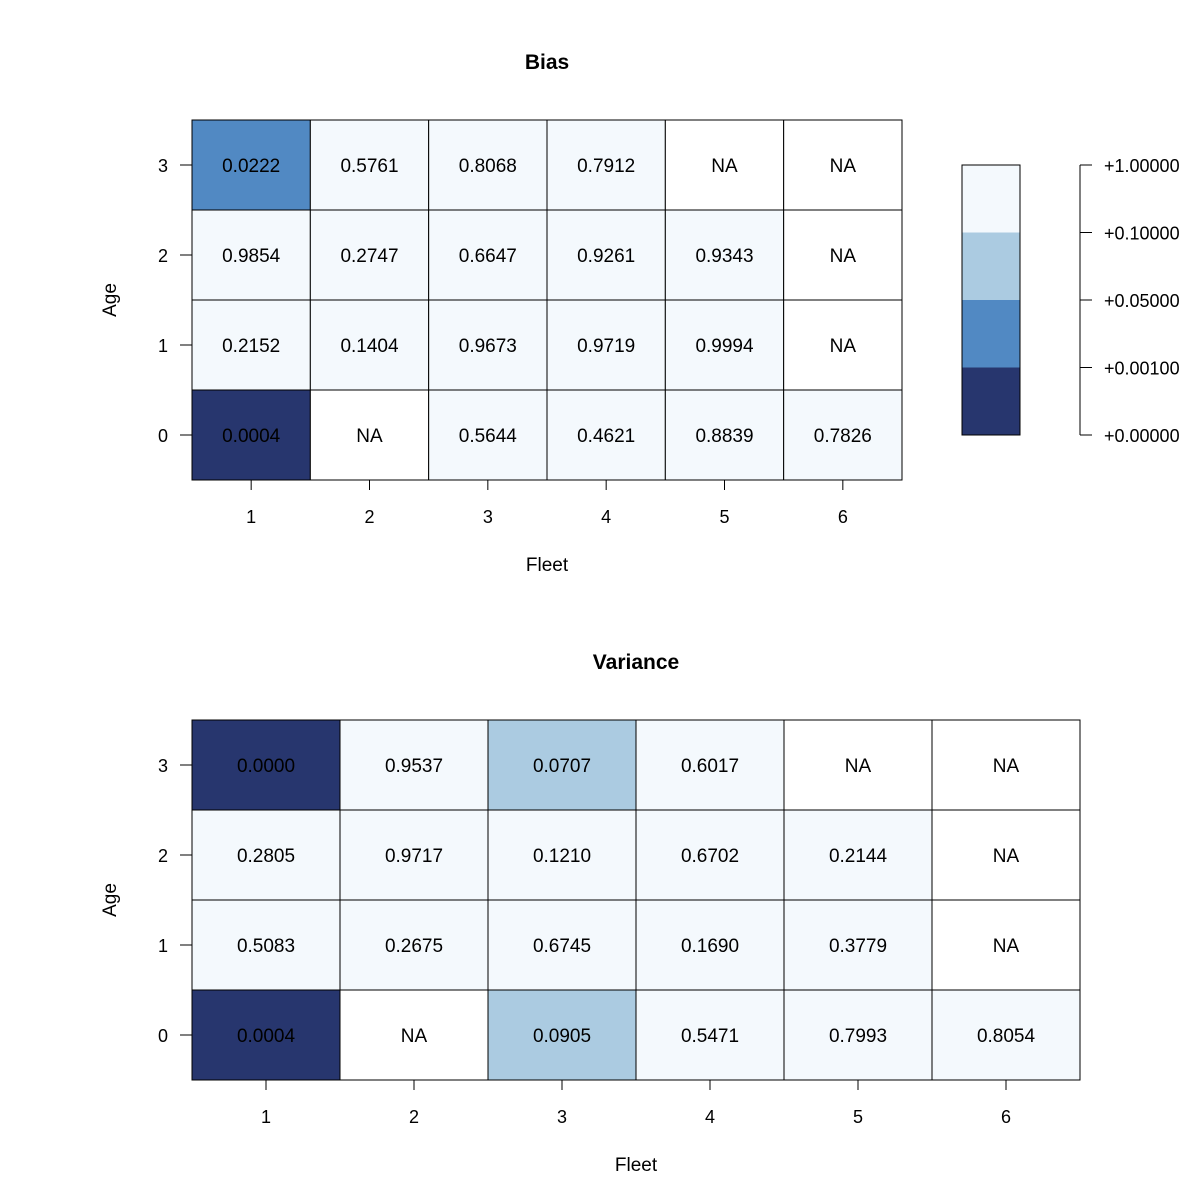 The height and width of the screenshot is (1200, 1200). I want to click on cell-value-label: 0.9719, so click(606, 346).